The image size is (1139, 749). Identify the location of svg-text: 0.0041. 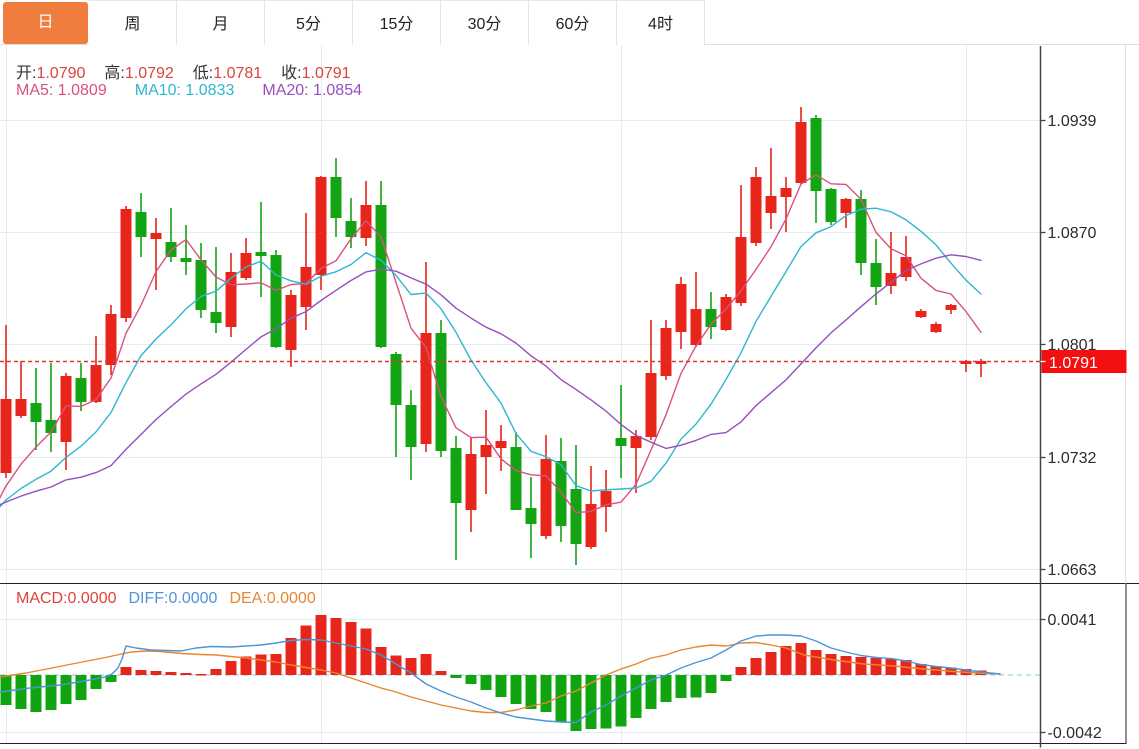
(1072, 620).